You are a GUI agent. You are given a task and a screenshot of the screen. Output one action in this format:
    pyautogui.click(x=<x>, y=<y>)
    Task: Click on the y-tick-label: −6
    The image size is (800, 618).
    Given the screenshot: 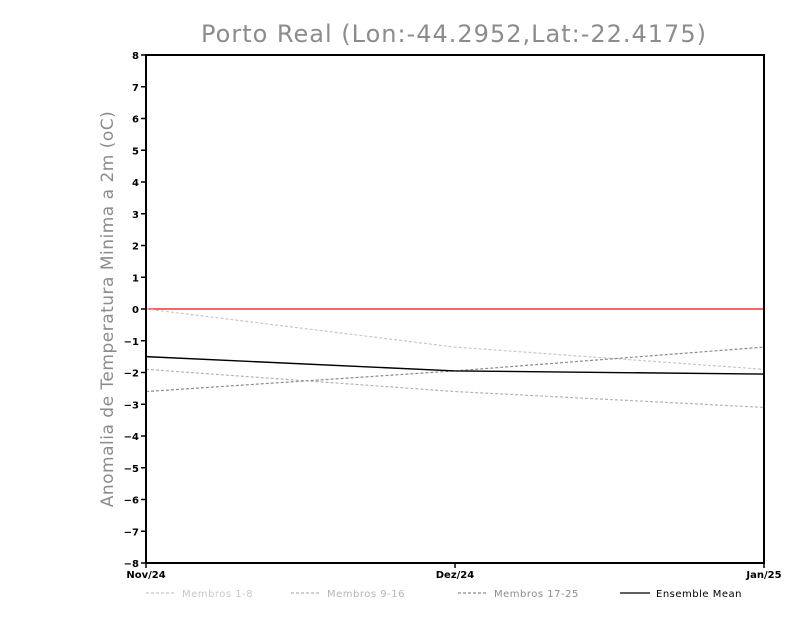 What is the action you would take?
    pyautogui.click(x=131, y=501)
    